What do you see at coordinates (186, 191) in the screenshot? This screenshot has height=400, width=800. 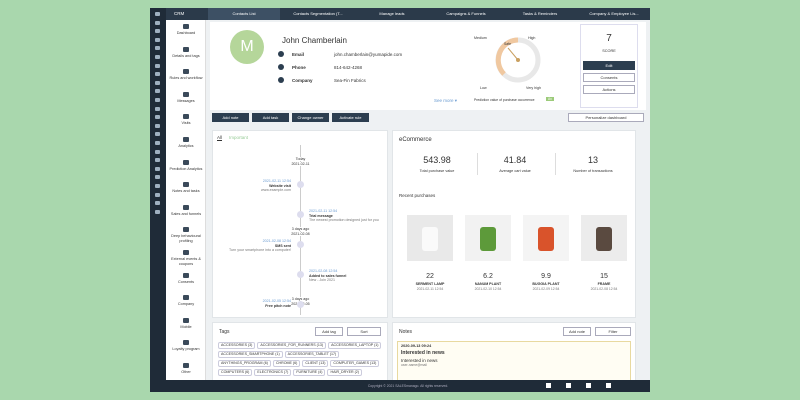 I see `menu-item: Notes and tasks` at bounding box center [186, 191].